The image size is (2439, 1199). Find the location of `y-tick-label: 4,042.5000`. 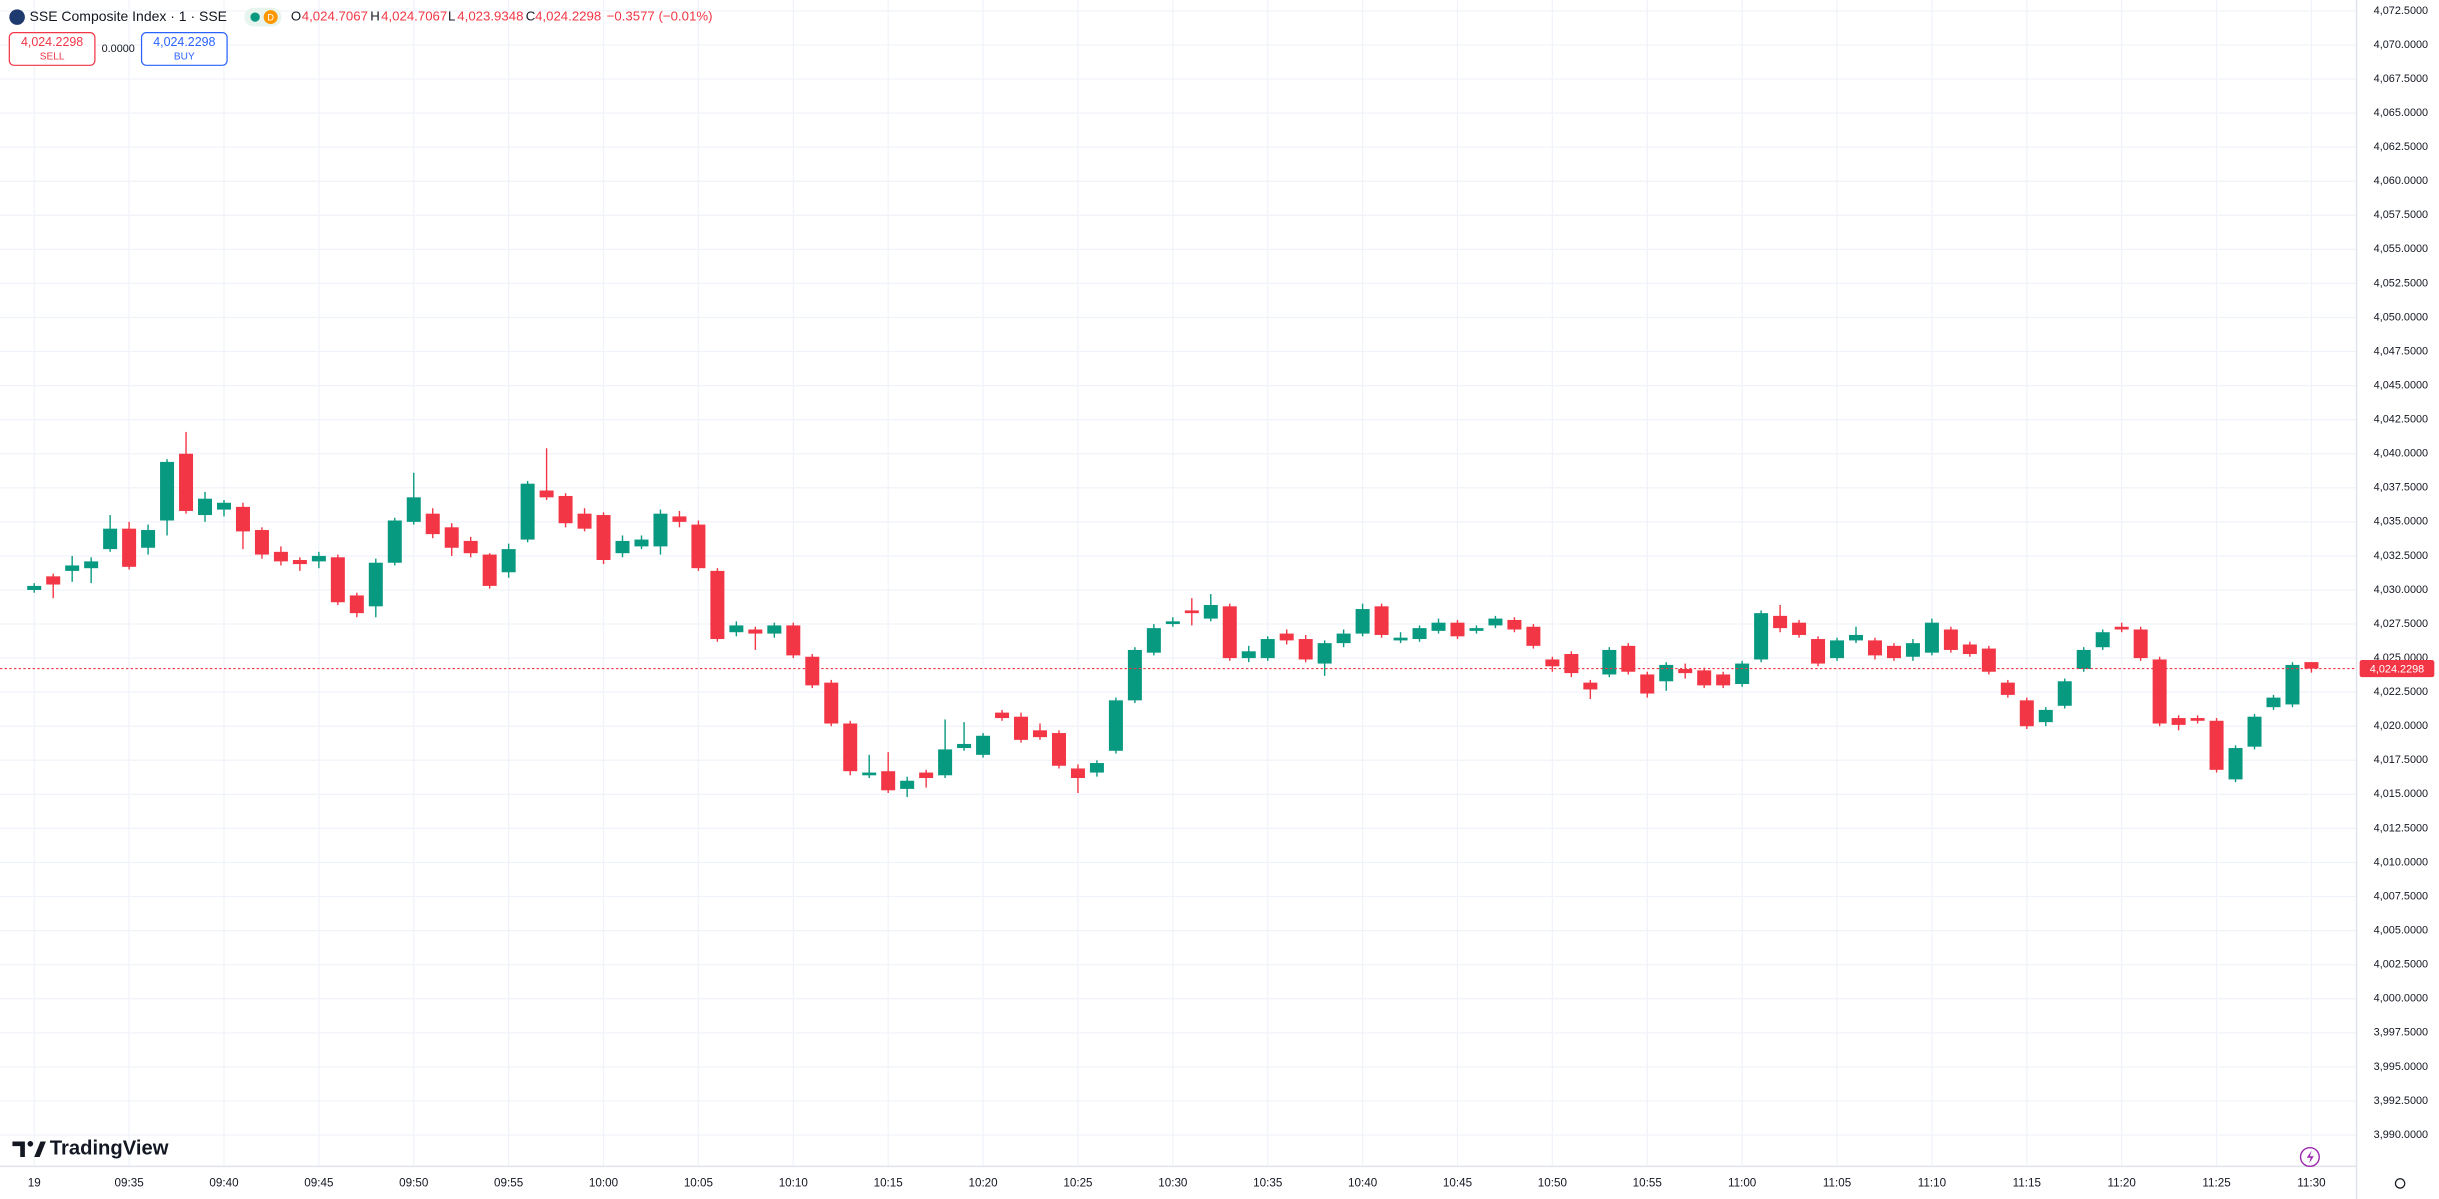

y-tick-label: 4,042.5000 is located at coordinates (2401, 420).